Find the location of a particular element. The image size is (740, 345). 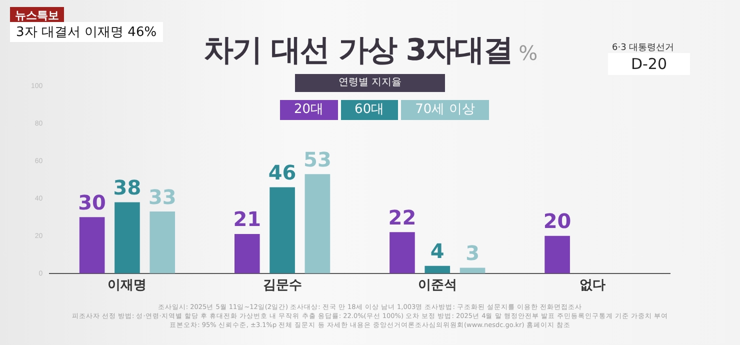

subtitle-banner: 연령별 지지율 is located at coordinates (370, 83).